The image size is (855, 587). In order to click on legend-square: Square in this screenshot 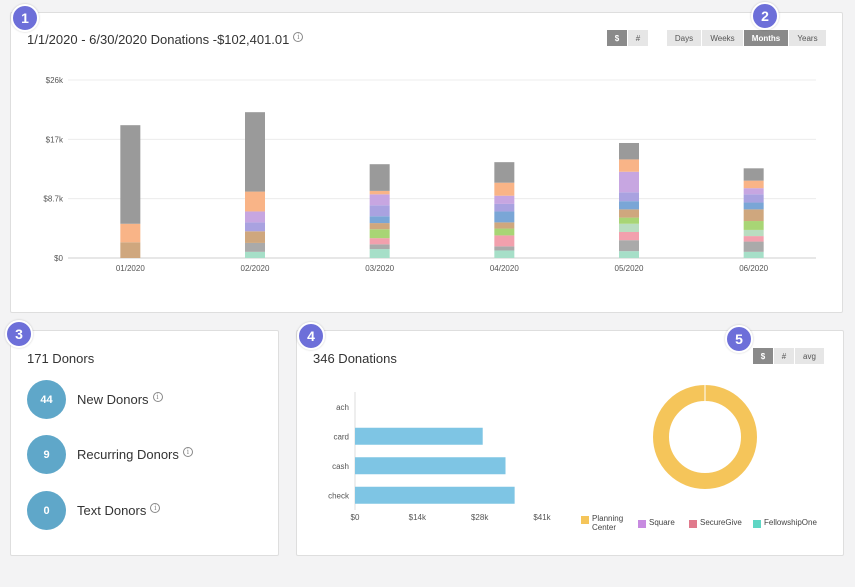, I will do `click(656, 523)`.